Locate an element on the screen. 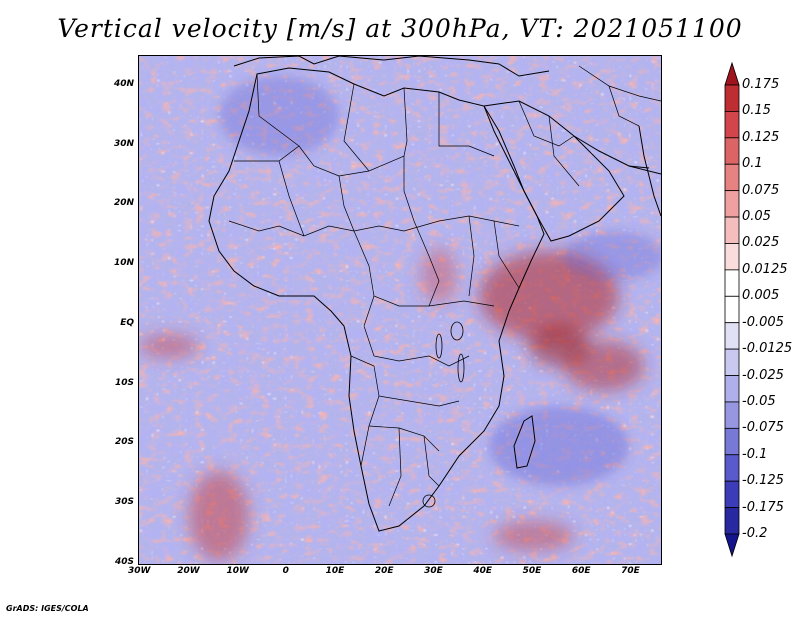 This screenshot has width=800, height=618. x-tick-label: 60E is located at coordinates (581, 571).